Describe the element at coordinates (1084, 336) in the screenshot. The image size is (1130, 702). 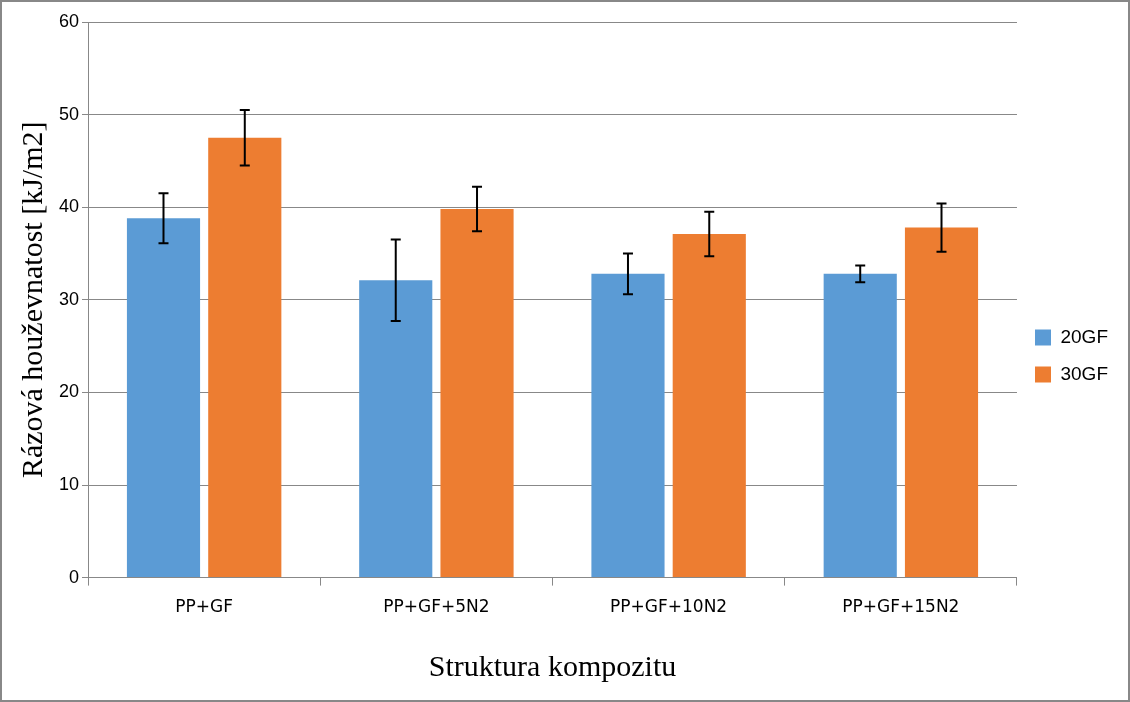
I see `legend-label: 20GF` at that location.